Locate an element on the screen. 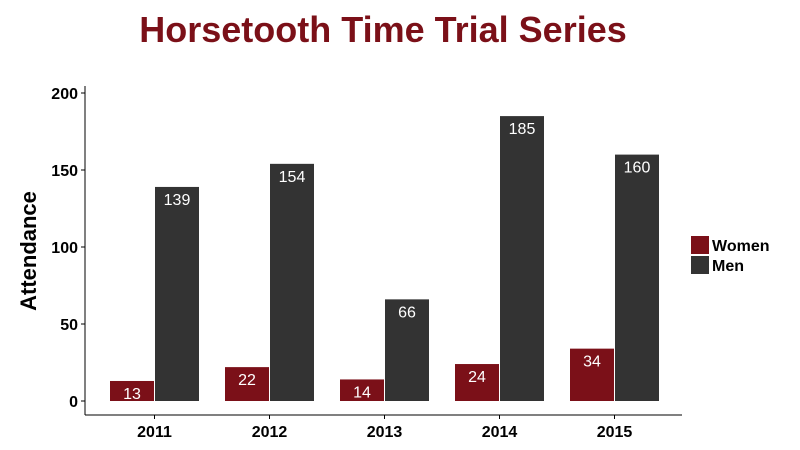 The width and height of the screenshot is (800, 450). x-ticks: 2011 2012 2013 2014 2015 is located at coordinates (384, 428).